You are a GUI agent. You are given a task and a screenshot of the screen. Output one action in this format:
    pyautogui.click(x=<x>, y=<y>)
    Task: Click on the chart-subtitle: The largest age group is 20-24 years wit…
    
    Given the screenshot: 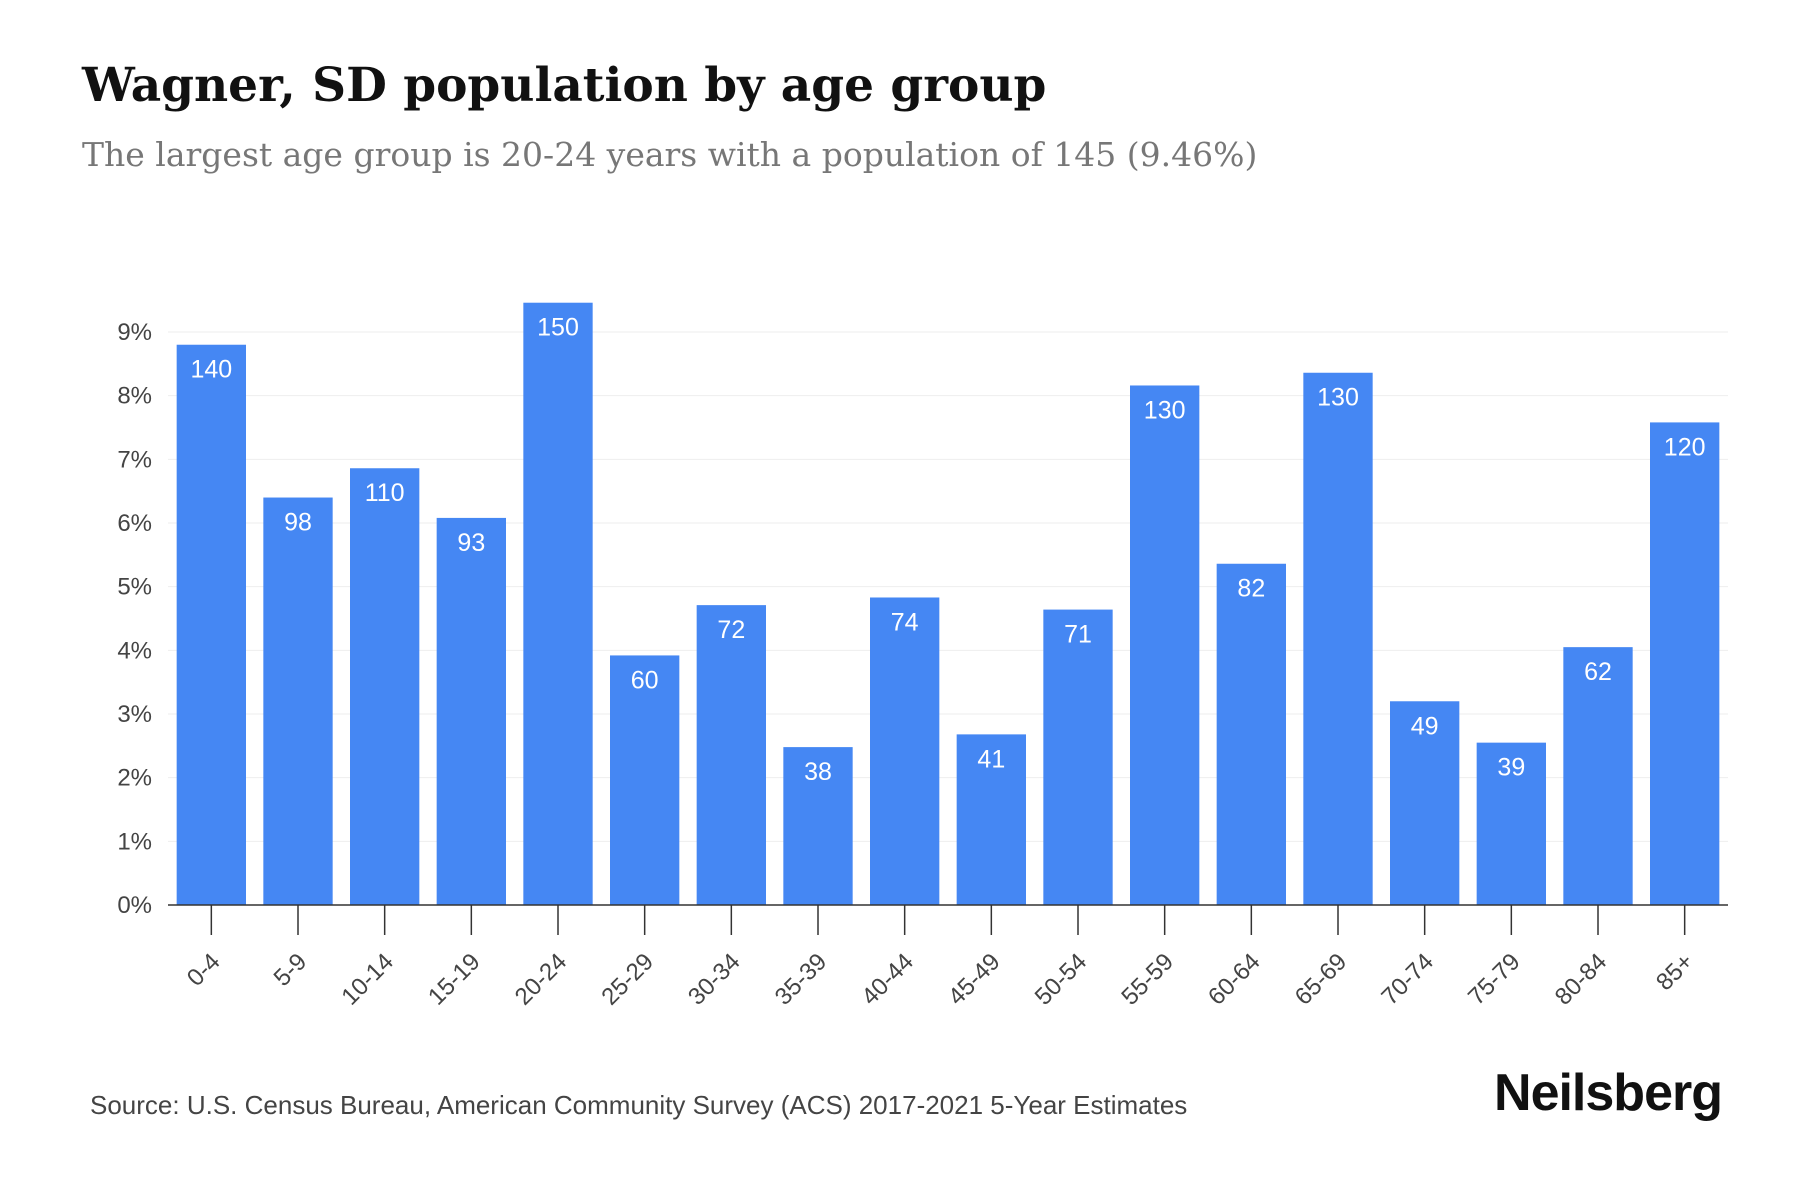 What is the action you would take?
    pyautogui.click(x=670, y=154)
    